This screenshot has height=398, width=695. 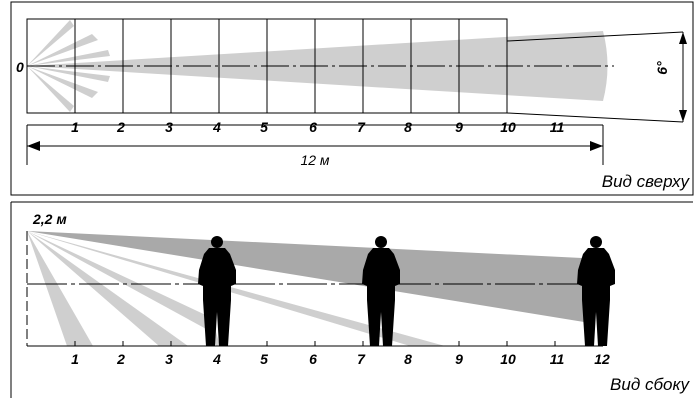 I want to click on distance-label: 12 м, so click(x=314, y=160).